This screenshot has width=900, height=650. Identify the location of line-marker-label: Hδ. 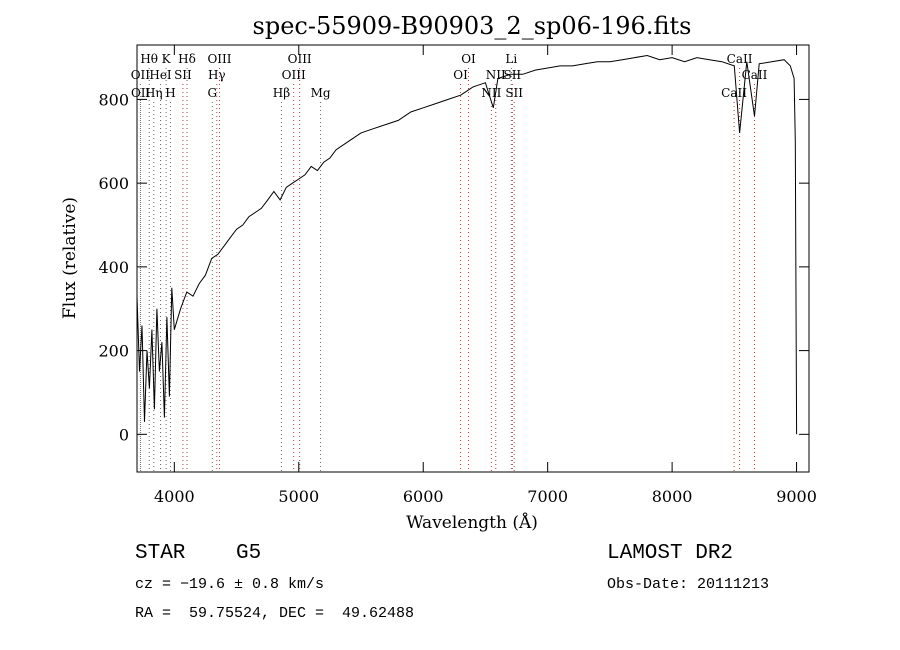
(187, 59).